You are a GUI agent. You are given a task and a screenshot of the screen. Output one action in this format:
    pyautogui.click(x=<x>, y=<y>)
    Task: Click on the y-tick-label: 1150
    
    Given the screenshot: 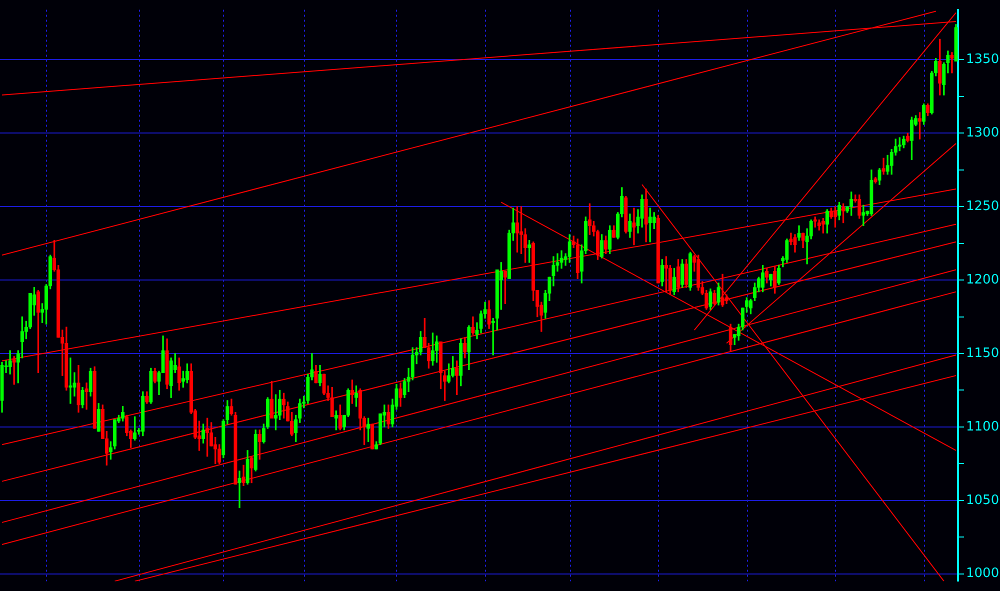 What is the action you would take?
    pyautogui.click(x=983, y=353)
    